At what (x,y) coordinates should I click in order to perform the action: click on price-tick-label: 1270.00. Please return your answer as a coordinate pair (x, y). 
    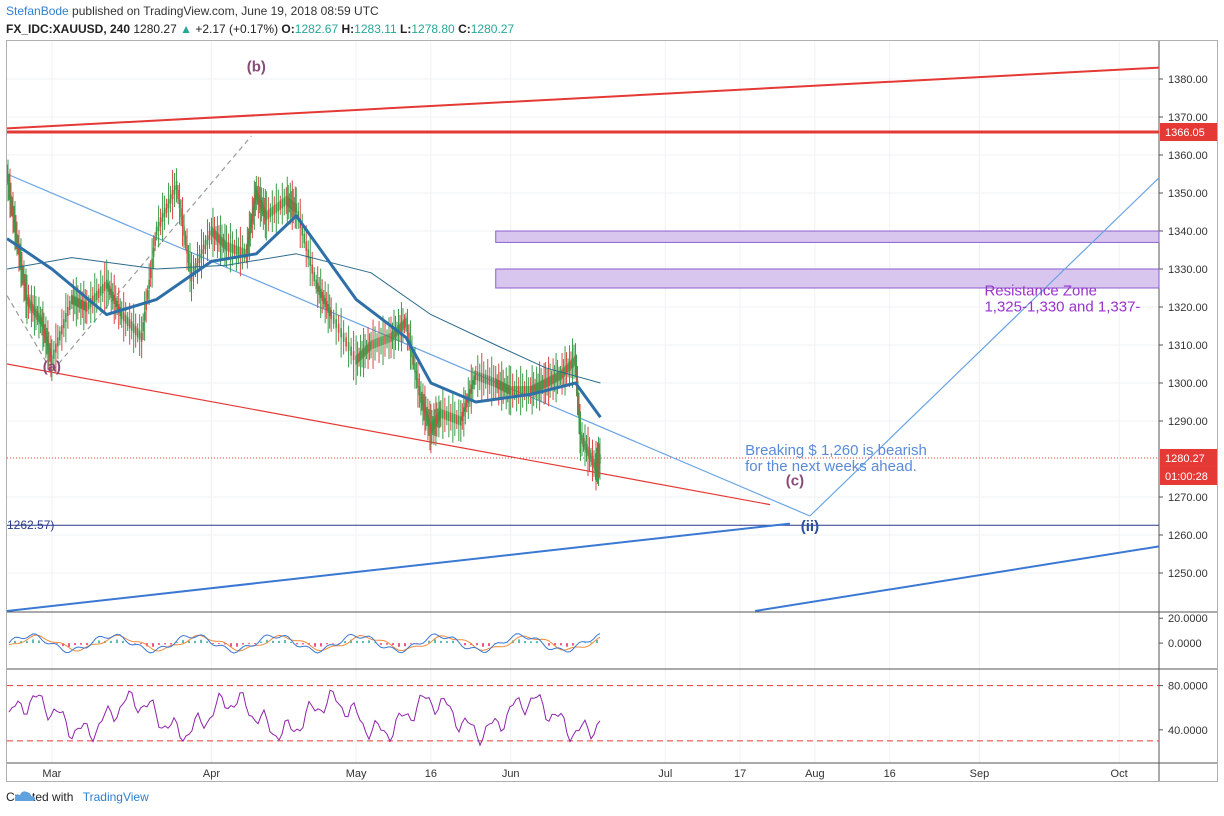
    Looking at the image, I should click on (1188, 498).